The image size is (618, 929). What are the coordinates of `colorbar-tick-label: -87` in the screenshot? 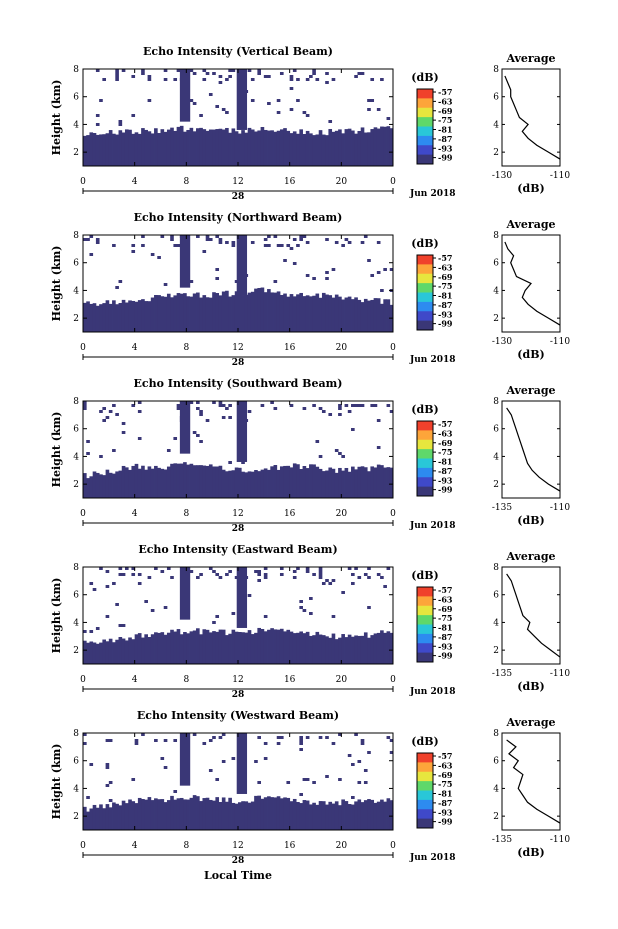 It's located at (445, 139).